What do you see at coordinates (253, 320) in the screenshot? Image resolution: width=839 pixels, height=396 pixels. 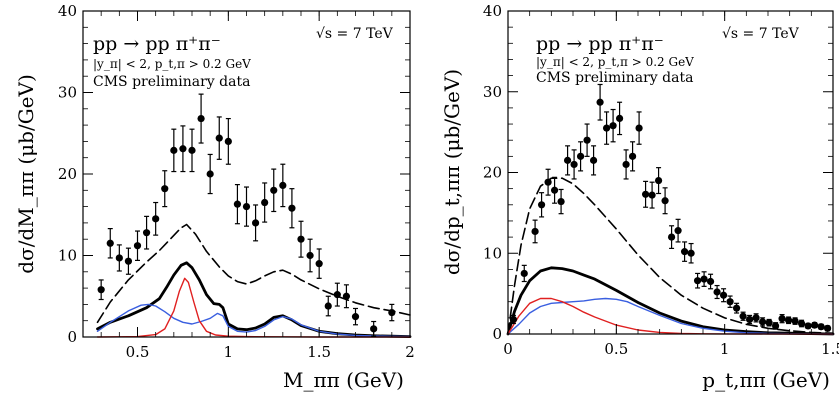 I see `blue-component-curve` at bounding box center [253, 320].